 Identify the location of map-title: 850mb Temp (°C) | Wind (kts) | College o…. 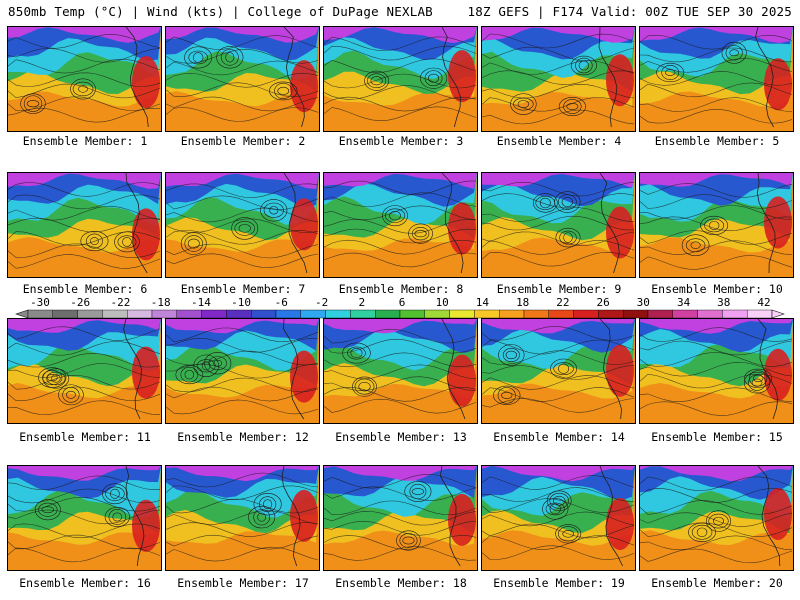
(220, 11).